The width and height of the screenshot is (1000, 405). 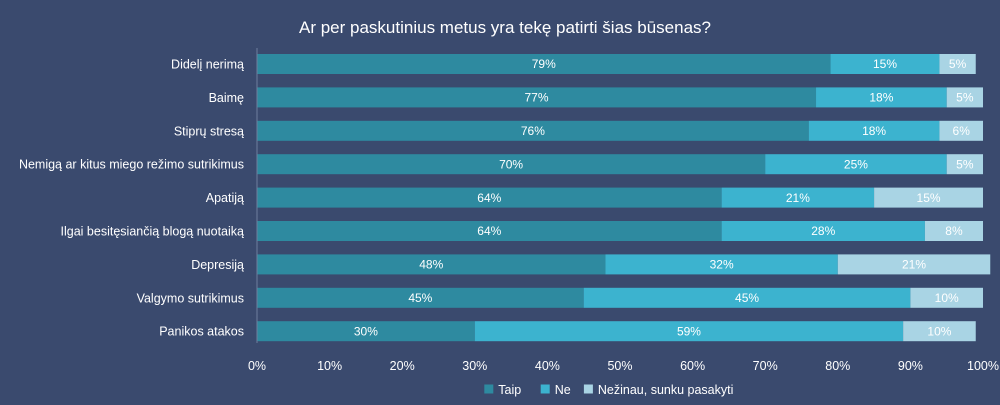 I want to click on data-label: 8%, so click(x=954, y=231).